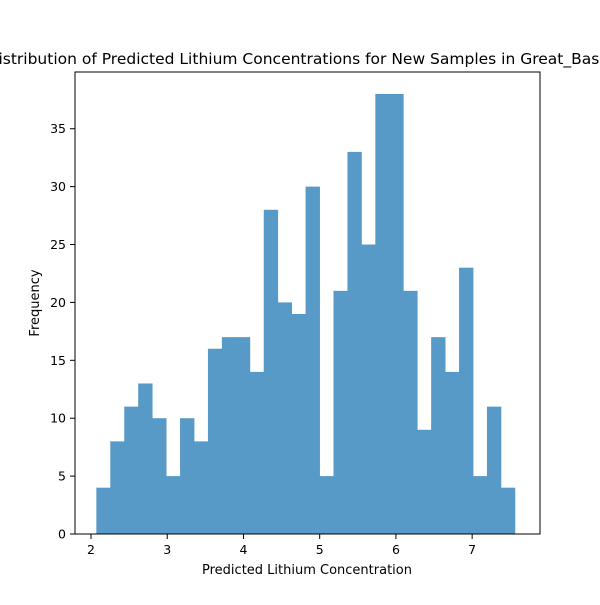 The image size is (600, 605). Describe the element at coordinates (35, 302) in the screenshot. I see `y-axis-label: Frequency` at that location.